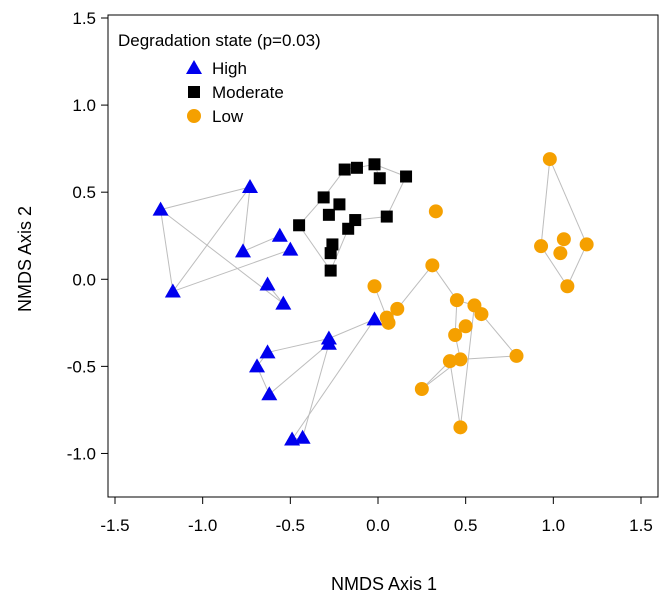 This screenshot has width=659, height=595. I want to click on legend-marker-high, so click(194, 67).